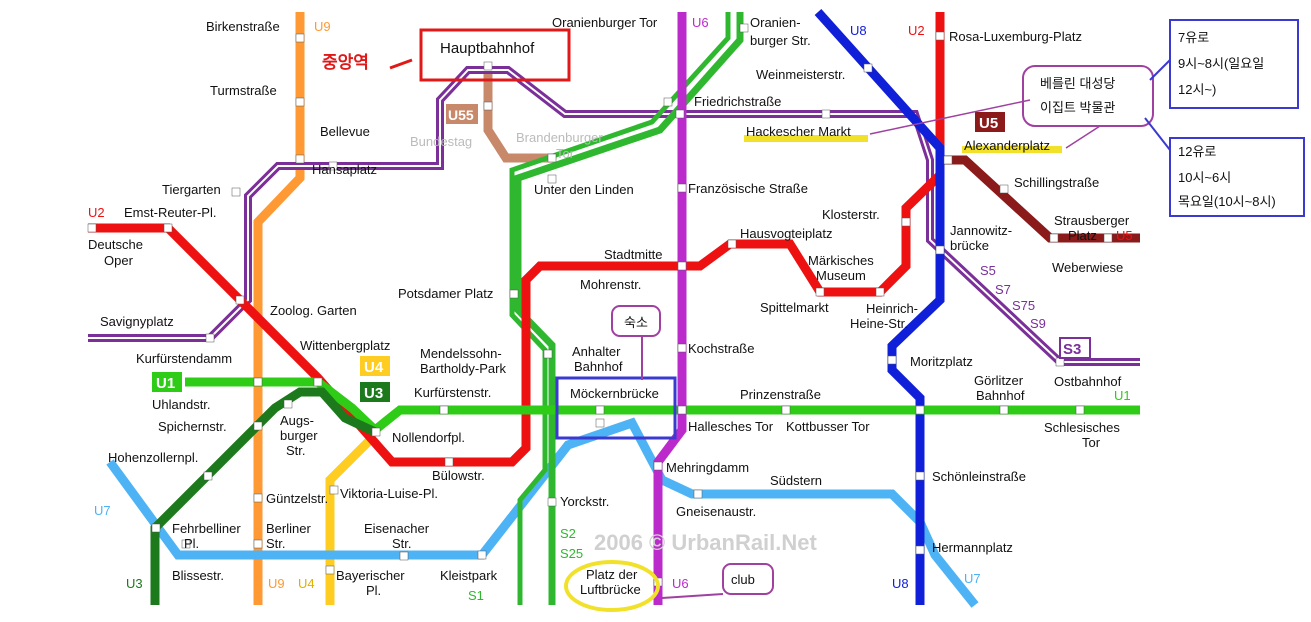  What do you see at coordinates (1221, 63) in the screenshot?
I see `hours-7-line2: 9시~8시(일요일` at bounding box center [1221, 63].